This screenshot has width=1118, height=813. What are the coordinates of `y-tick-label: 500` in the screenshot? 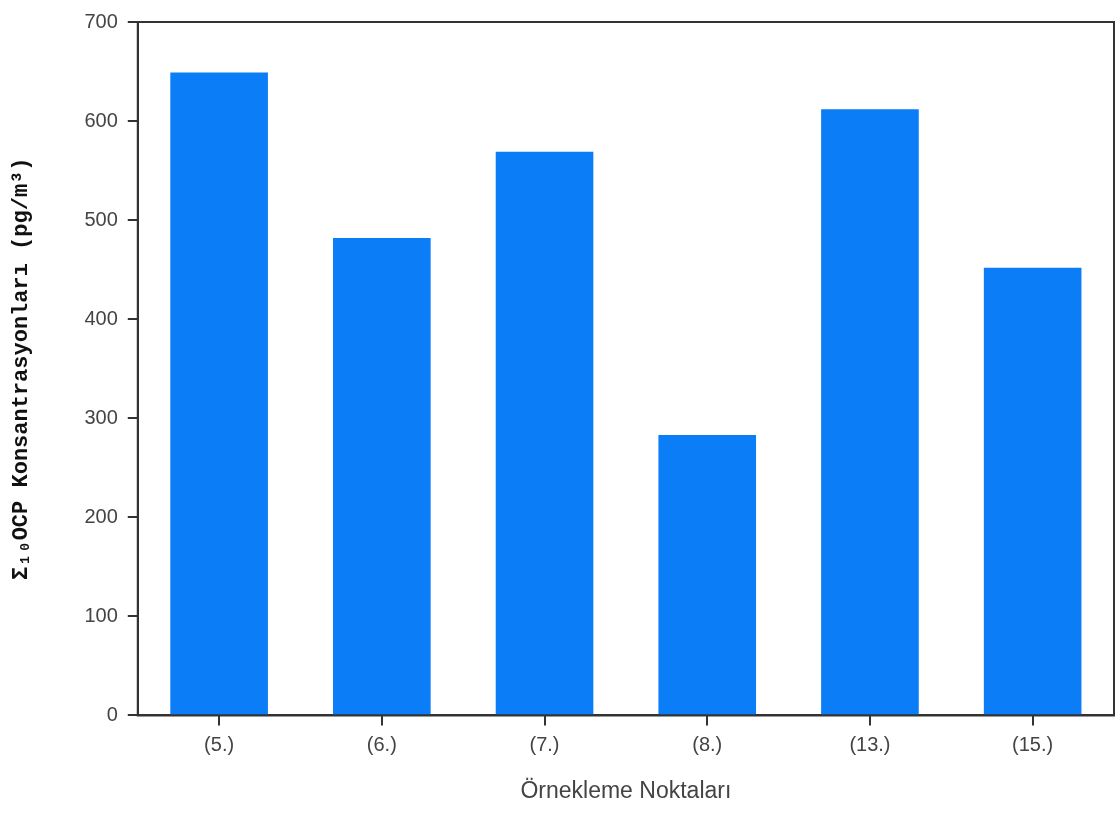 It's located at (101, 218).